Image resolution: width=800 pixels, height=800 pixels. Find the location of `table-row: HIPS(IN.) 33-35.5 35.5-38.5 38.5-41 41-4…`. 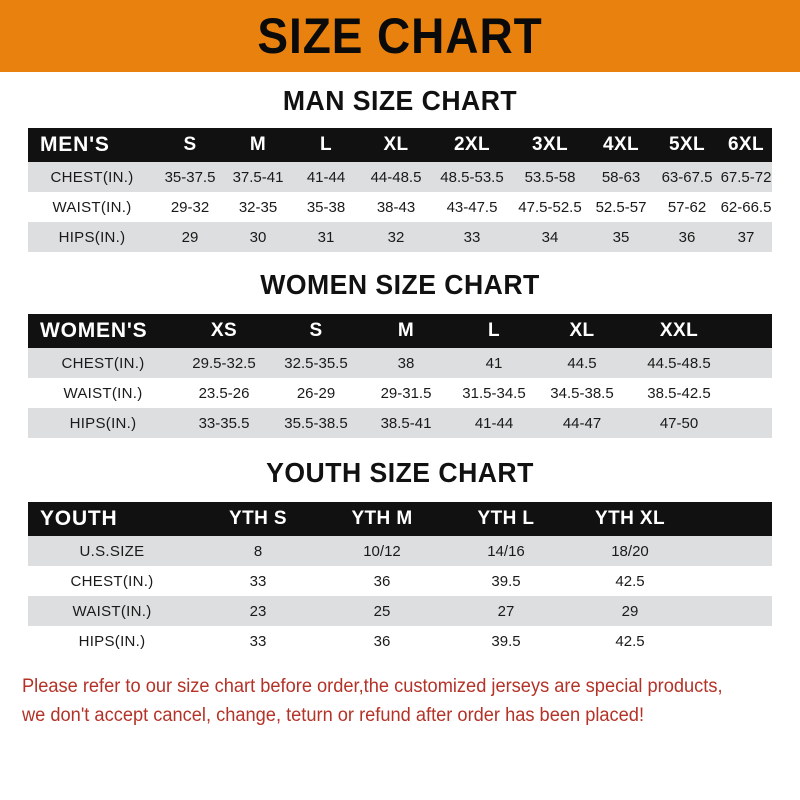

table-row: HIPS(IN.) 33-35.5 35.5-38.5 38.5-41 41-4… is located at coordinates (400, 423).